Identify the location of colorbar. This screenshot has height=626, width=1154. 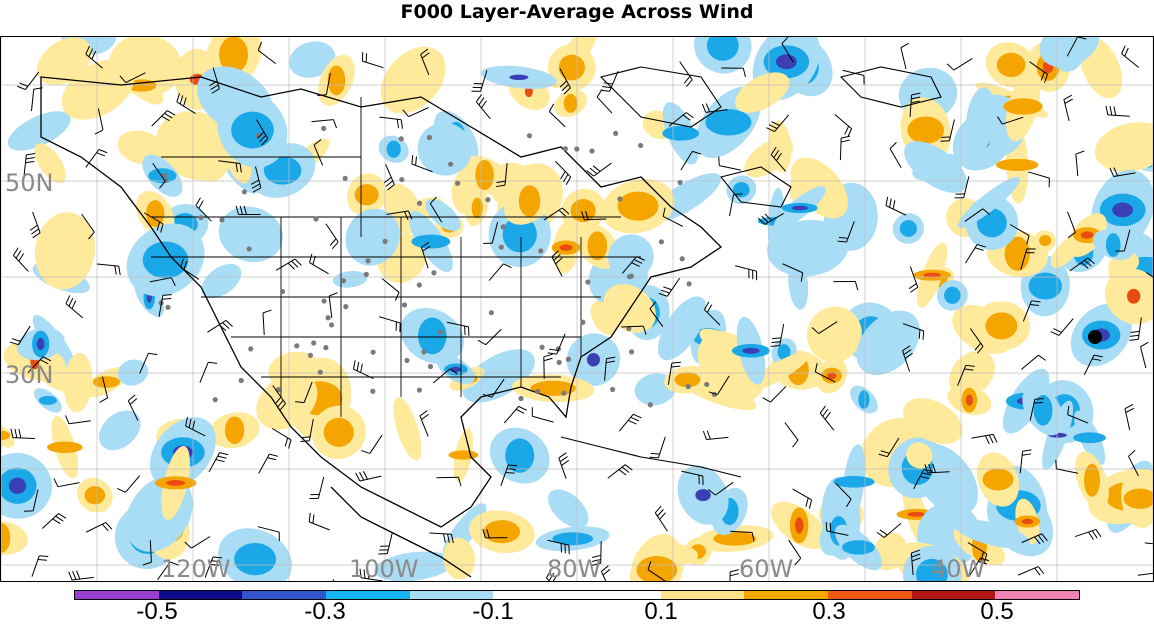
(577, 595).